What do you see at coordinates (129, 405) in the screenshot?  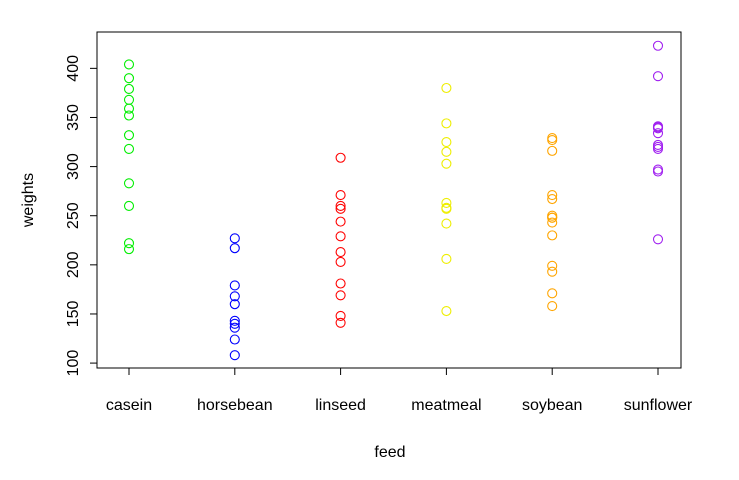 I see `x-tick-label: casein` at bounding box center [129, 405].